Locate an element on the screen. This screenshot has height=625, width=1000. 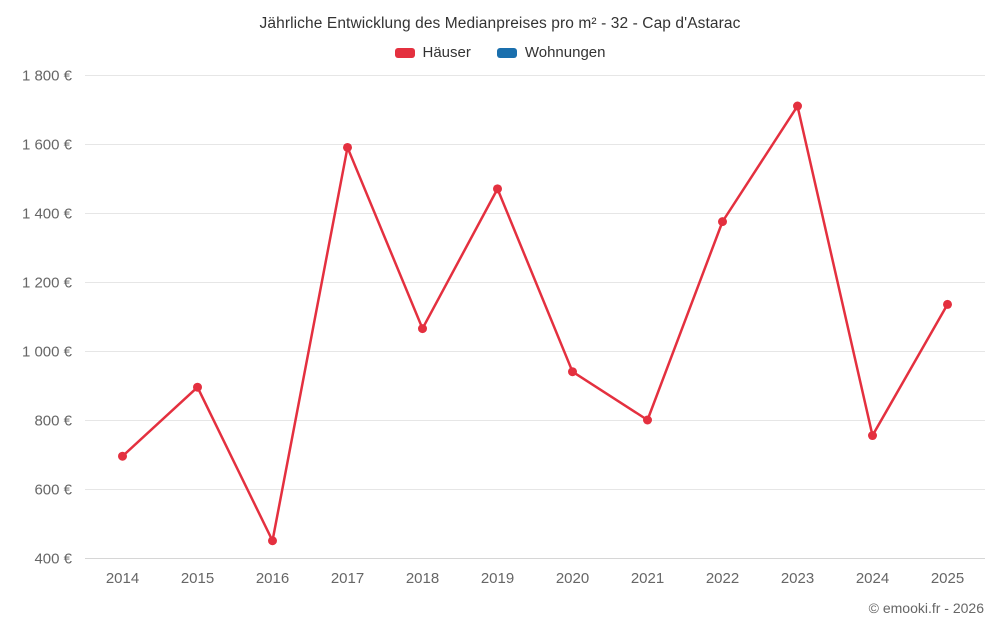
data-point-häuser-2023 is located at coordinates (797, 106).